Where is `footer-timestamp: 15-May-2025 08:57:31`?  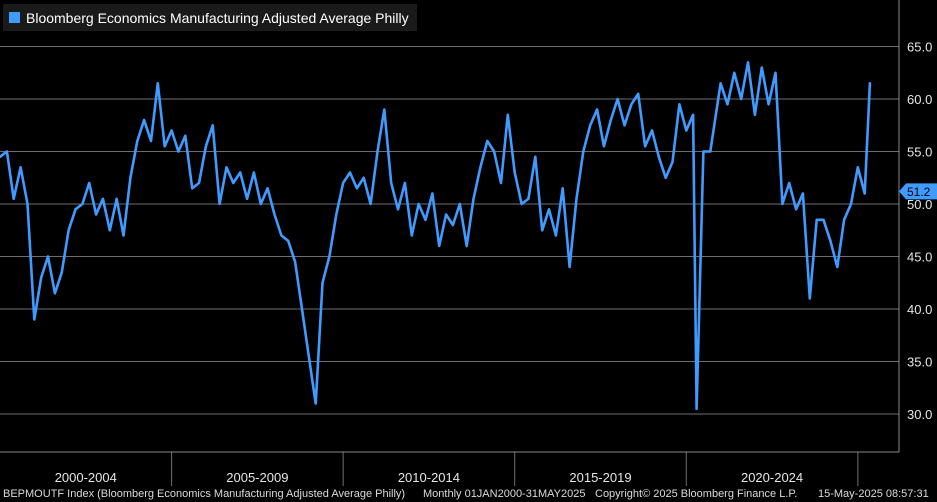
footer-timestamp: 15-May-2025 08:57:31 is located at coordinates (873, 494).